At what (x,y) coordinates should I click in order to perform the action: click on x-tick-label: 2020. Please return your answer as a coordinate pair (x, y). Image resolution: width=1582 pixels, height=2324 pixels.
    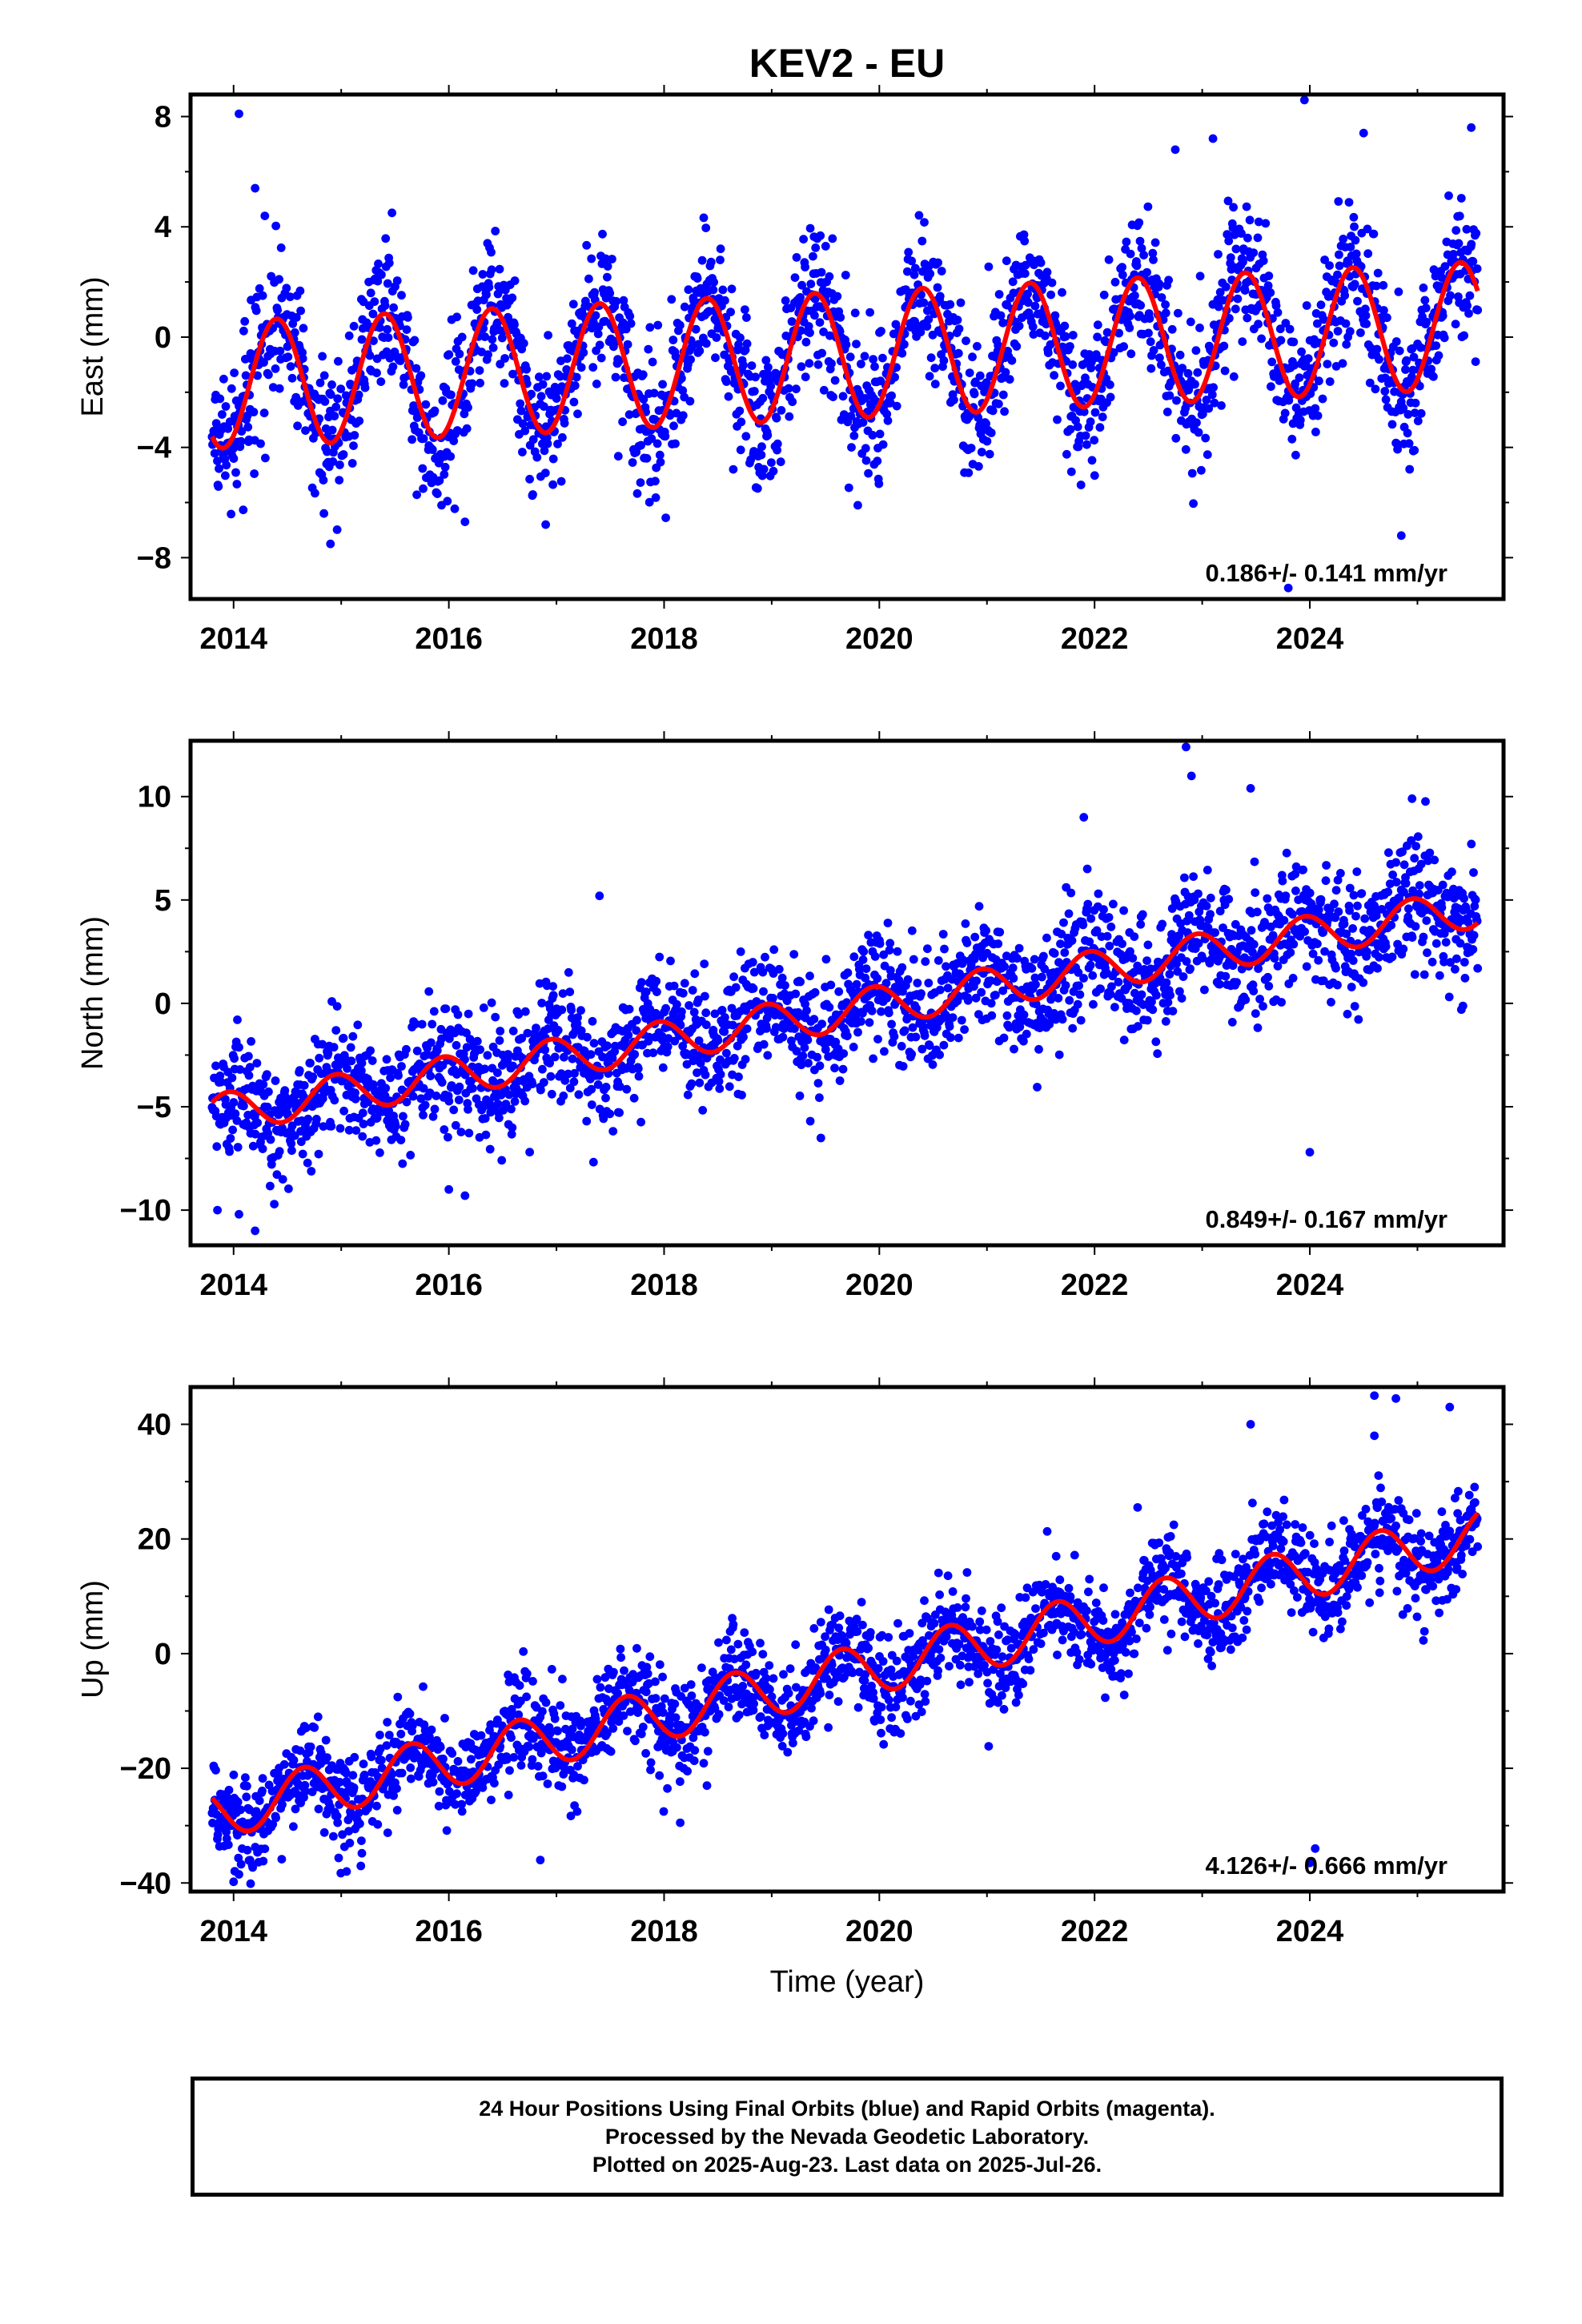
    Looking at the image, I should click on (879, 1285).